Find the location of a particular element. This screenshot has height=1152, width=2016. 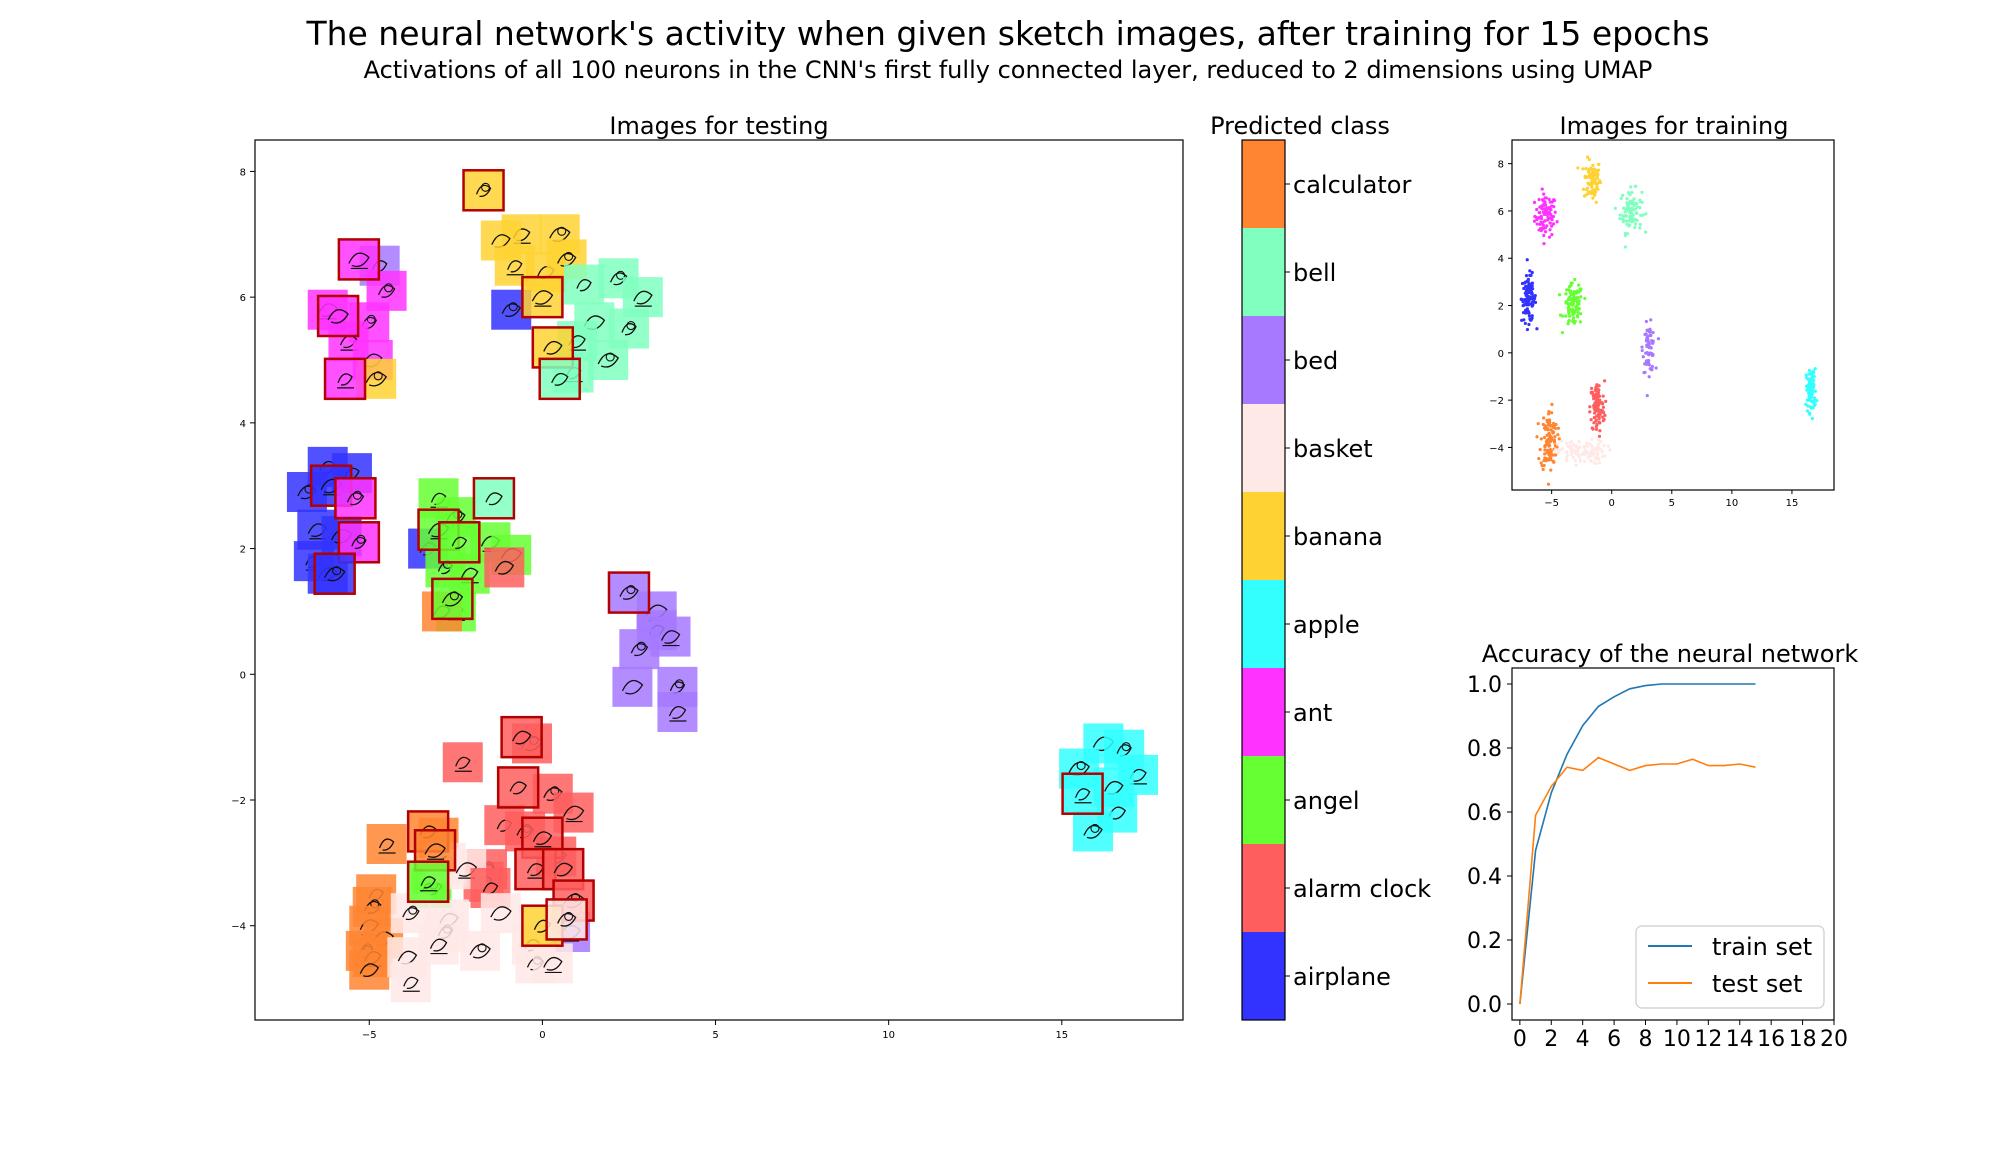

y-tick-label: 0 is located at coordinates (243, 675).